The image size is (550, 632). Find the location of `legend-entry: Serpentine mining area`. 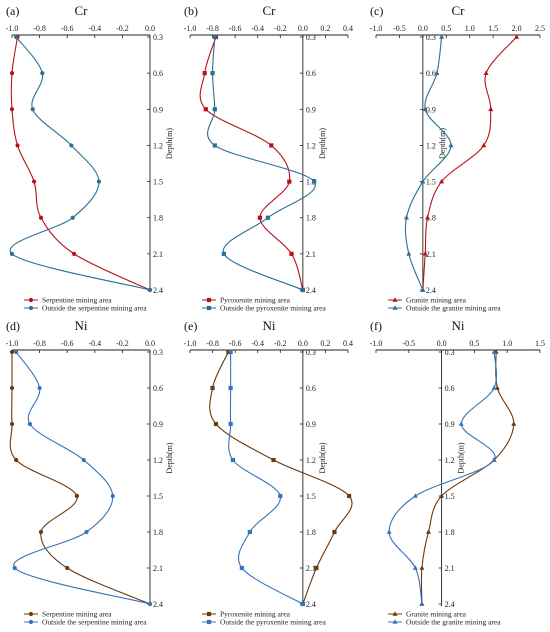

legend-entry: Serpentine mining area is located at coordinates (77, 300).